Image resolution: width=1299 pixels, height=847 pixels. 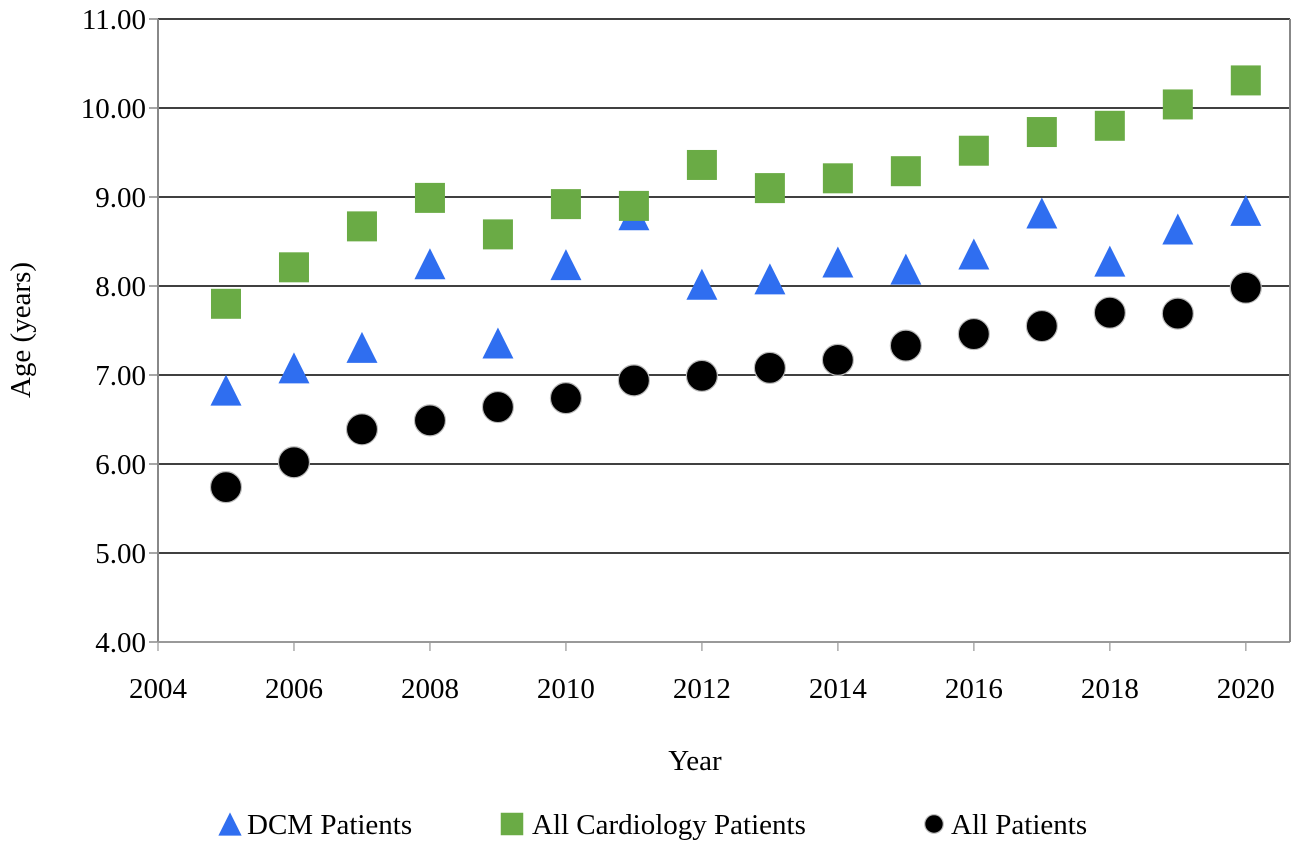 What do you see at coordinates (21, 330) in the screenshot?
I see `y-axis-title: Age (years)` at bounding box center [21, 330].